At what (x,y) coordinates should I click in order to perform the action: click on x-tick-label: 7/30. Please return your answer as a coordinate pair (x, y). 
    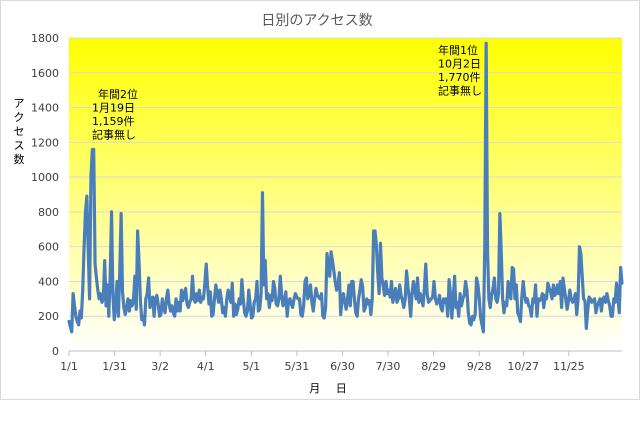
    Looking at the image, I should click on (388, 366).